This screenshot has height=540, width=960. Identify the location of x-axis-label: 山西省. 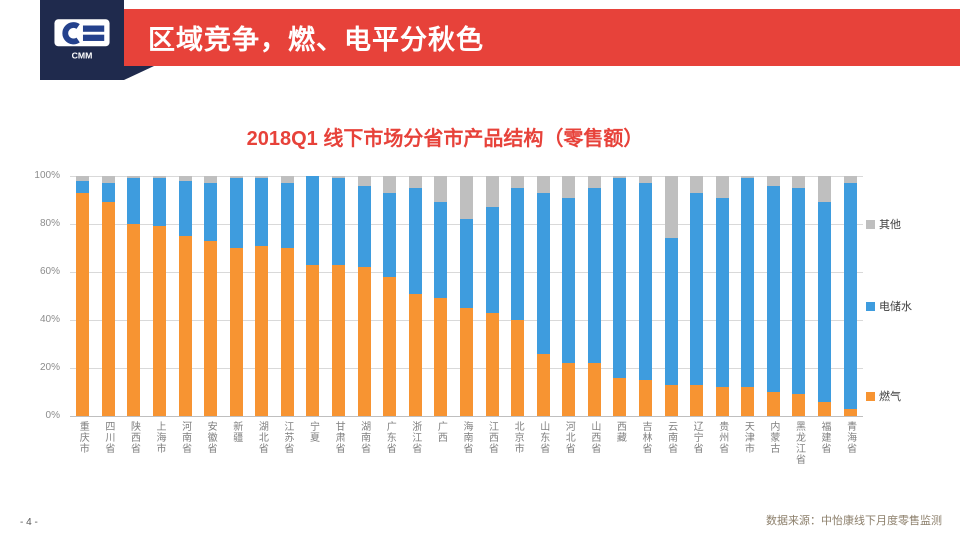
(594, 437).